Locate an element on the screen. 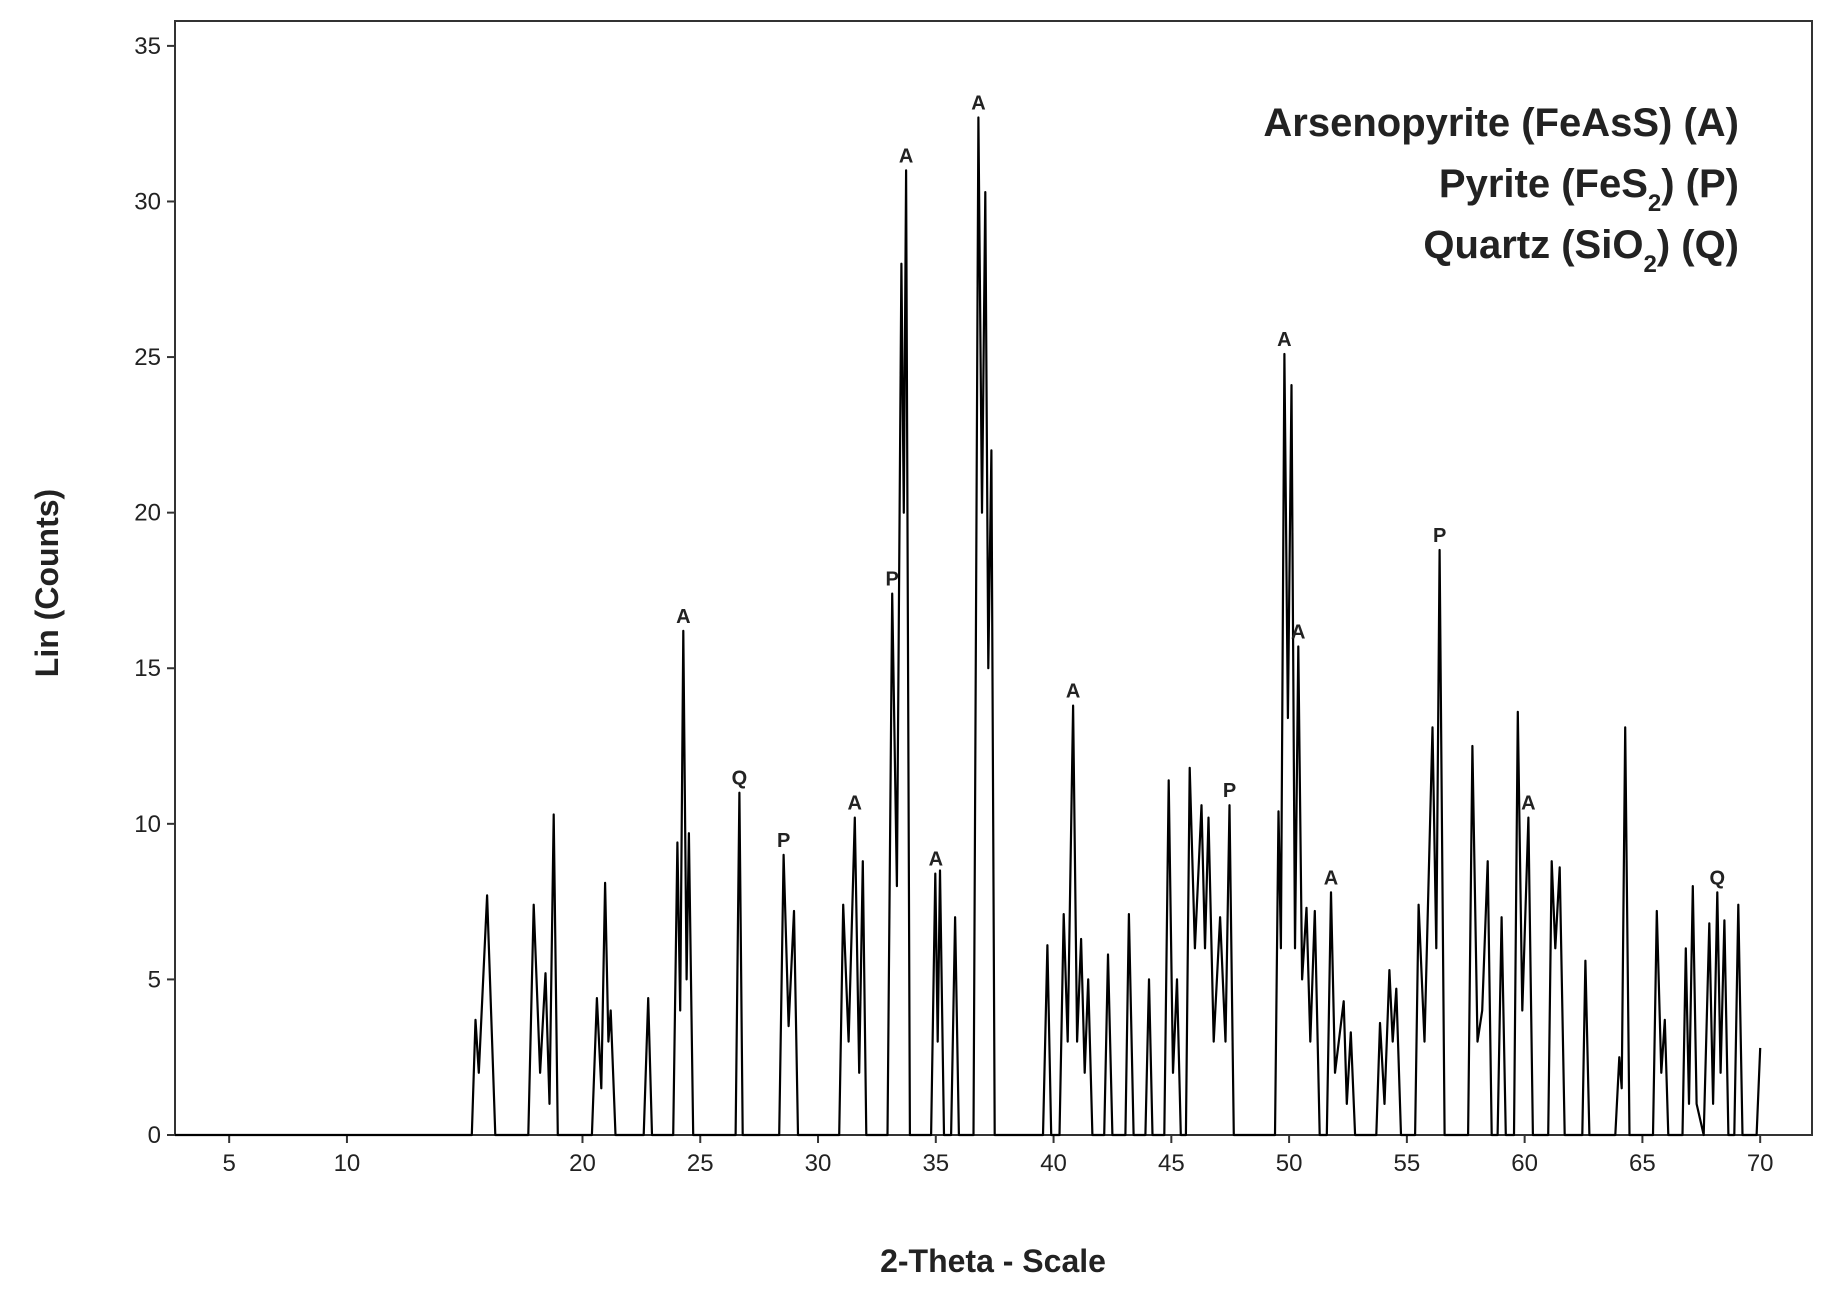  x-tick-label: 5 is located at coordinates (228, 1163).